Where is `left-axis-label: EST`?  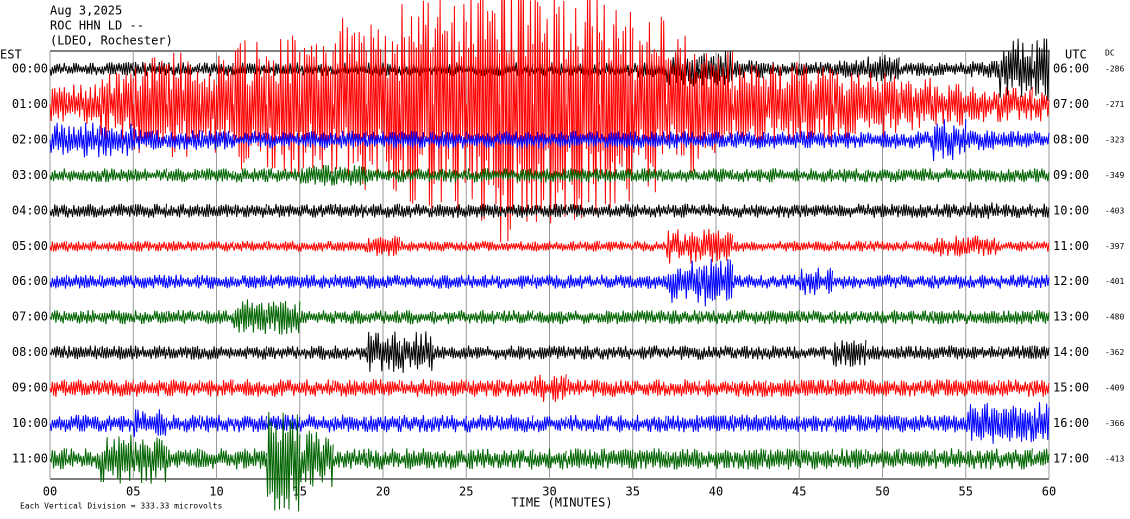
left-axis-label: EST is located at coordinates (11, 55).